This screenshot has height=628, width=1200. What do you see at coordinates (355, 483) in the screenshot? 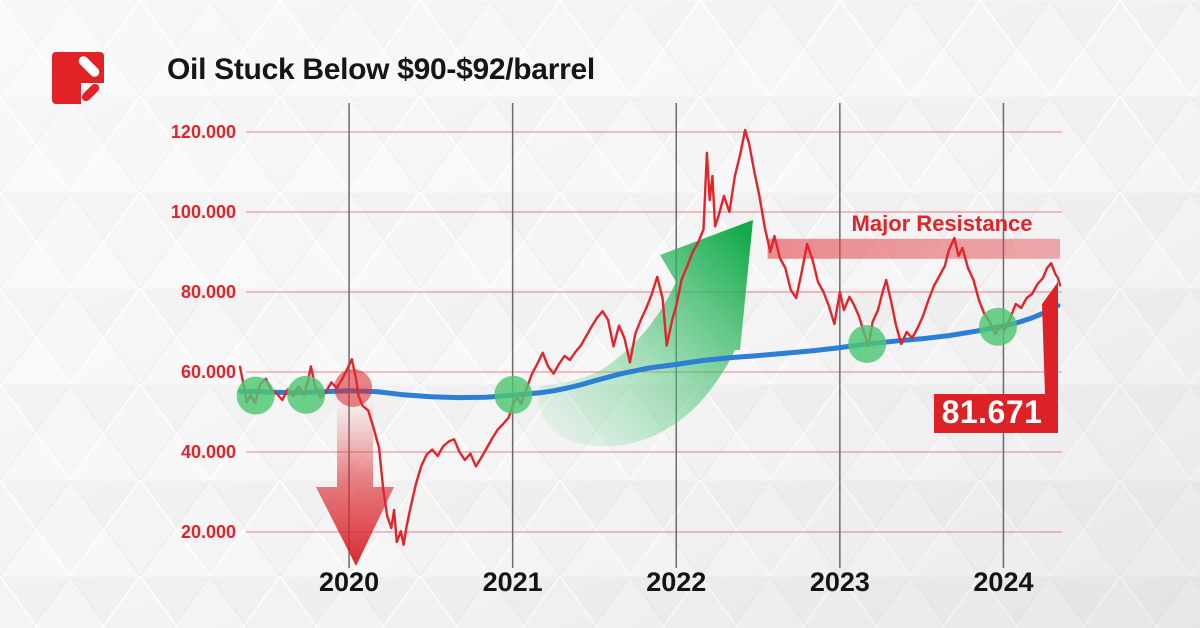
I see `crash-down-arrow-icon` at bounding box center [355, 483].